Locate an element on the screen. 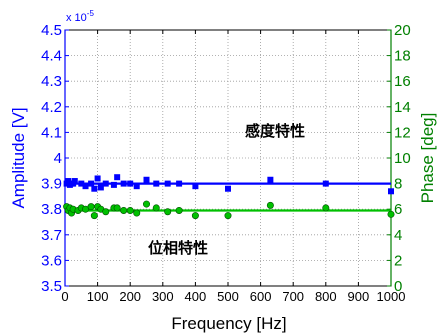 The height and width of the screenshot is (336, 439). y-axis-label-left: Amplitude [V] is located at coordinates (18, 157).